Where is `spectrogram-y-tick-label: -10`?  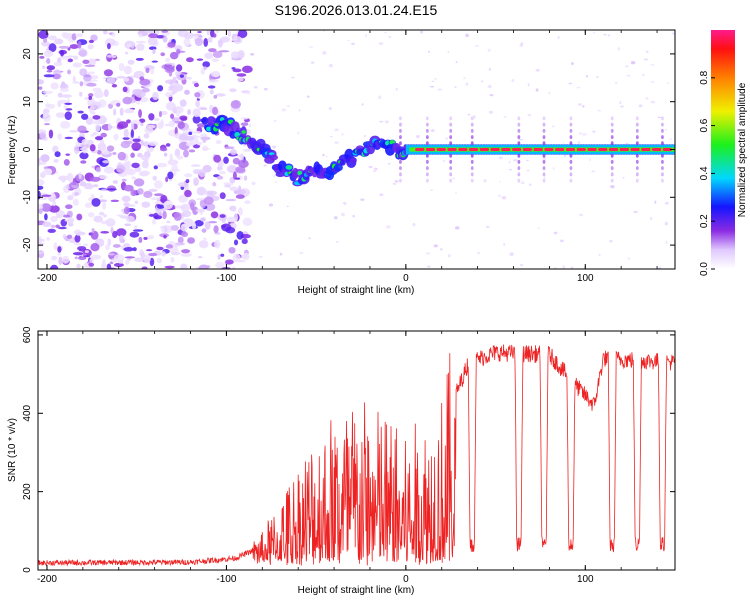
spectrogram-y-tick-label: -10 is located at coordinates (27, 197).